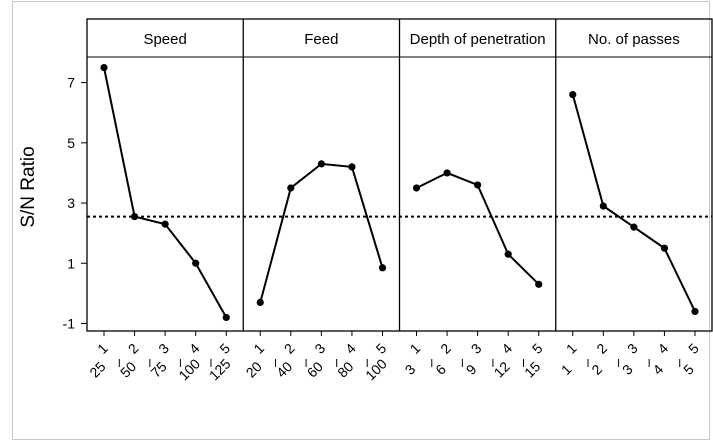 The height and width of the screenshot is (441, 713). What do you see at coordinates (69, 323) in the screenshot?
I see `y-tick-label: -1` at bounding box center [69, 323].